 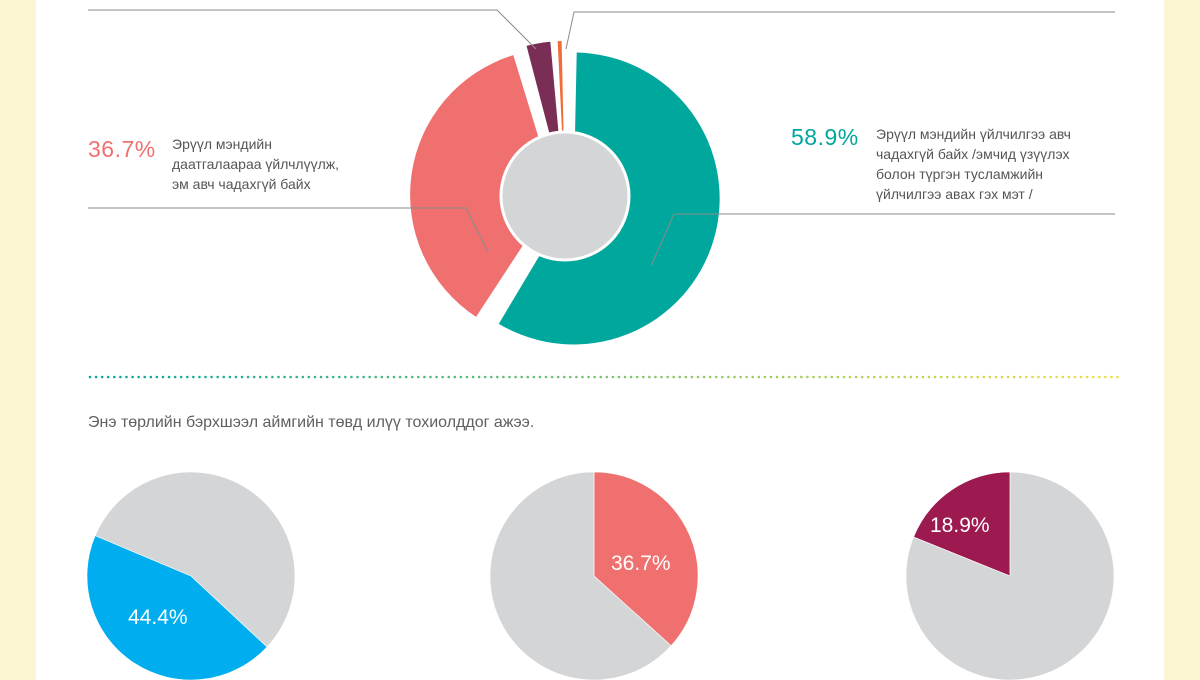 What do you see at coordinates (565, 196) in the screenshot?
I see `donut-hole` at bounding box center [565, 196].